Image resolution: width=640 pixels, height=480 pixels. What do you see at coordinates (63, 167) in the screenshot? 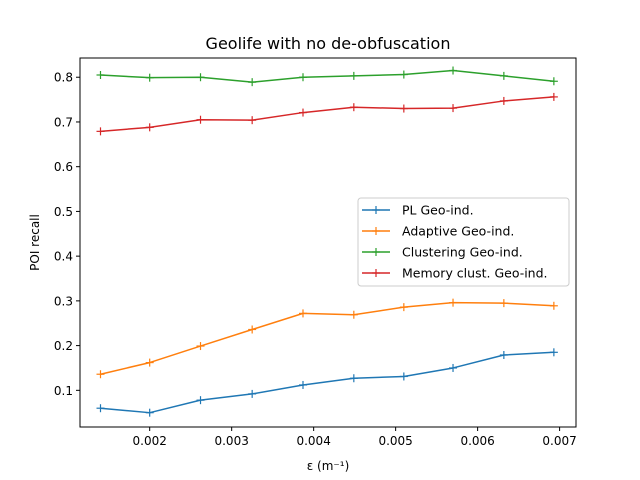
I see `y-tick-label: 0.6` at bounding box center [63, 167].